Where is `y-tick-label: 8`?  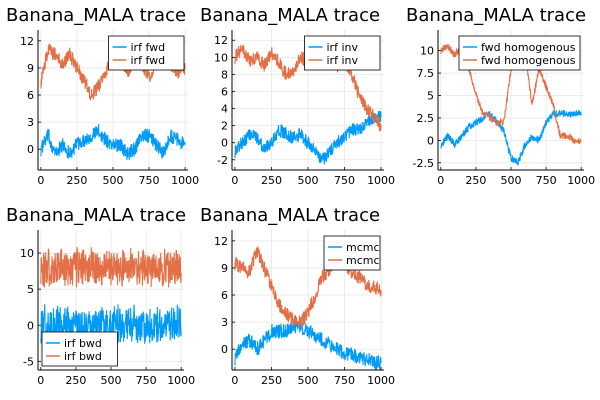 y-tick-label: 8 is located at coordinates (224, 74).